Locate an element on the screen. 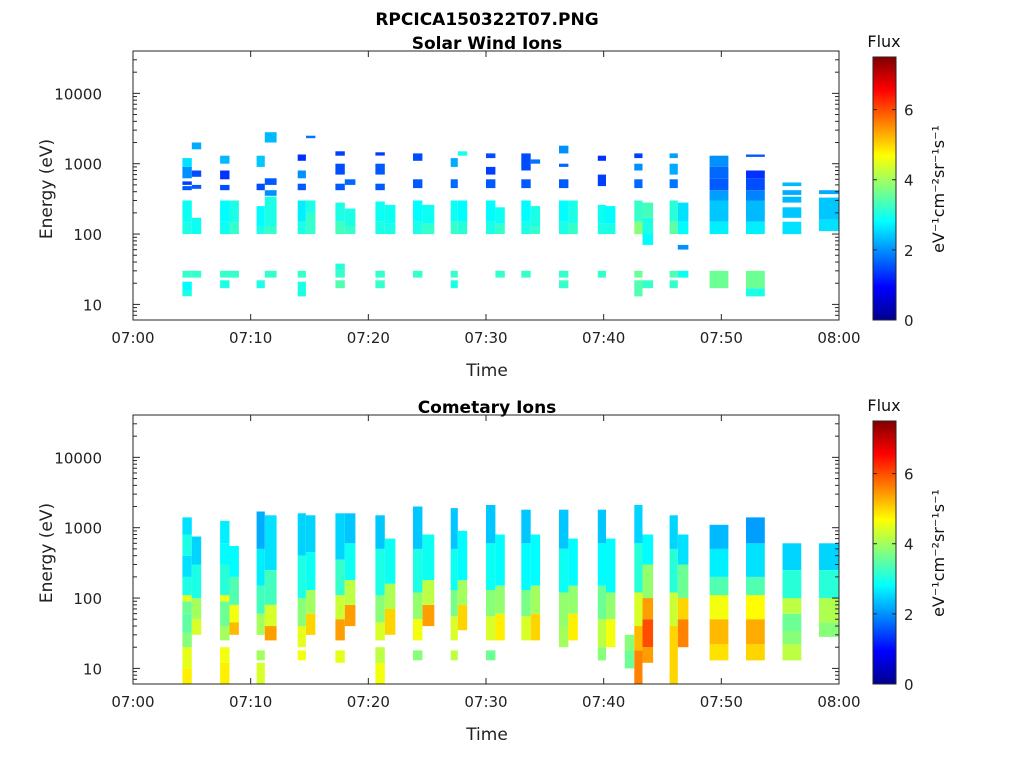 Image resolution: width=1024 pixels, height=768 pixels. x-tick-label: 07:00 is located at coordinates (132, 702).